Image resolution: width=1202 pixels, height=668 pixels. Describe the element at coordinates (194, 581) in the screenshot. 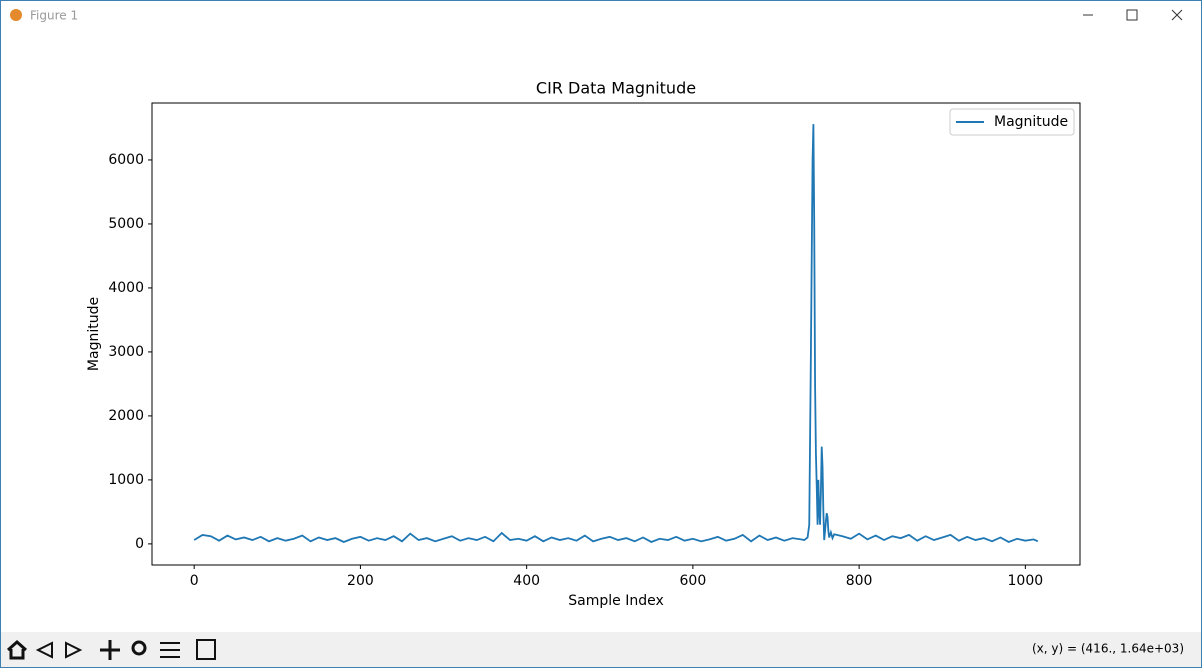

I see `x-tick-label: 0` at that location.